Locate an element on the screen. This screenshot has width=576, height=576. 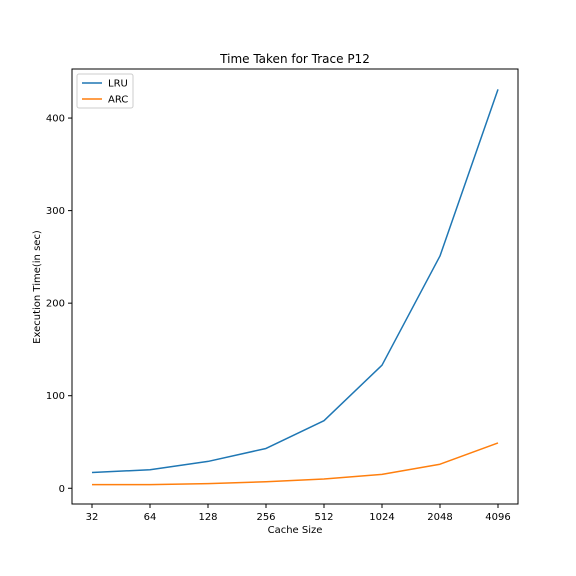
x-tick-label: 128 is located at coordinates (207, 517).